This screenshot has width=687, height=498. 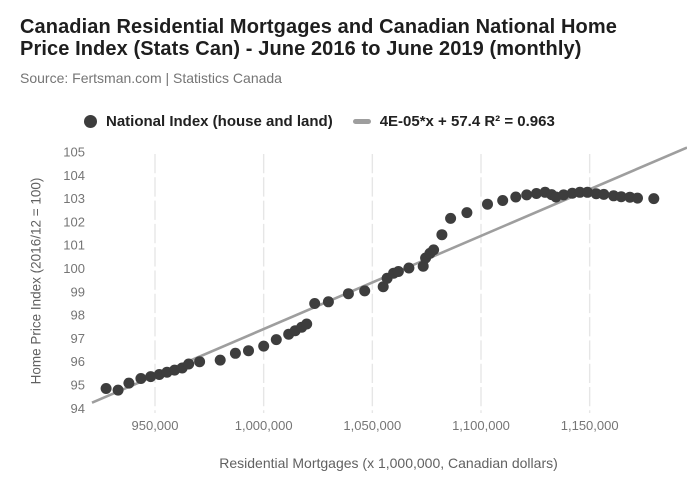 I want to click on y-tick-label: 102, so click(x=74, y=221).